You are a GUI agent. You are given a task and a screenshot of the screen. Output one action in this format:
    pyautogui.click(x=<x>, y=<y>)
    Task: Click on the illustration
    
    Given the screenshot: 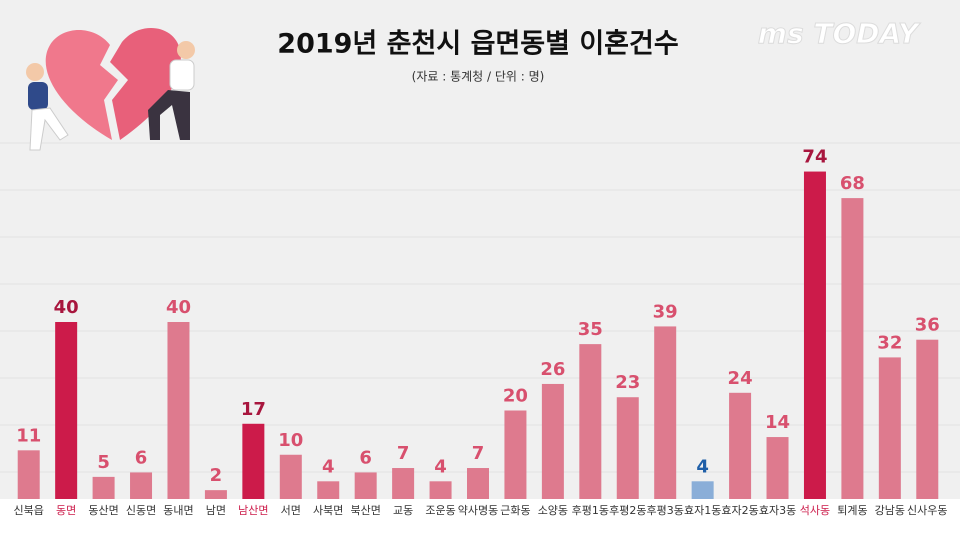 What is the action you would take?
    pyautogui.click(x=110, y=89)
    